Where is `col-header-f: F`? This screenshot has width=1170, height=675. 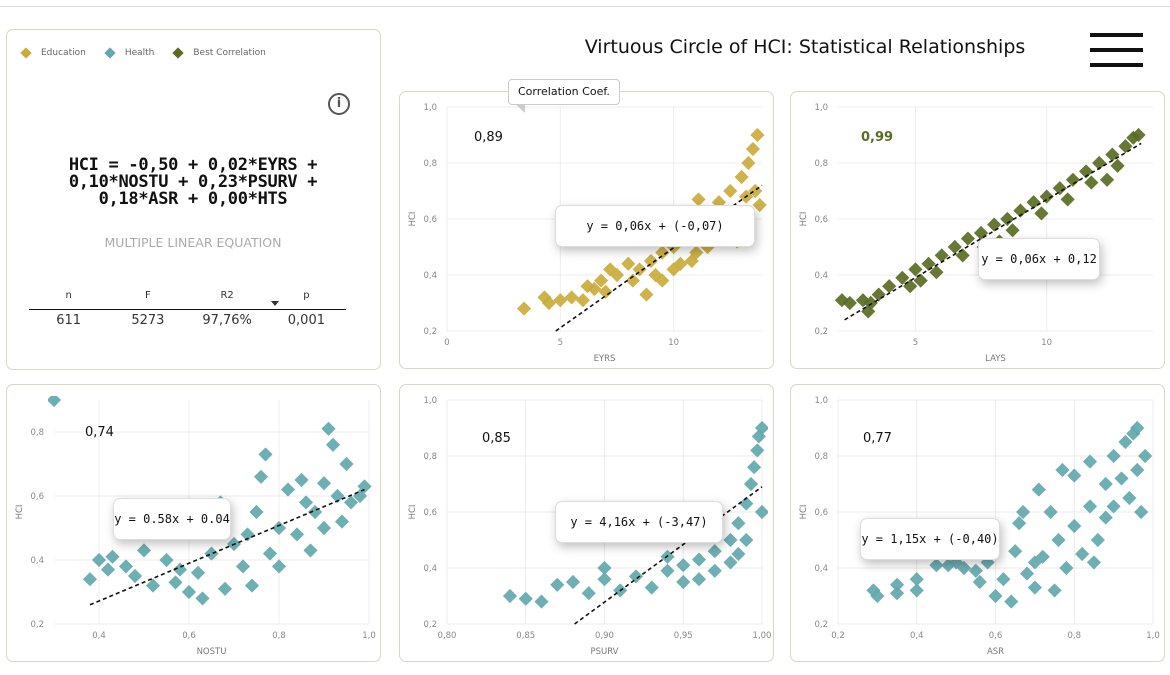 col-header-f: F is located at coordinates (147, 295).